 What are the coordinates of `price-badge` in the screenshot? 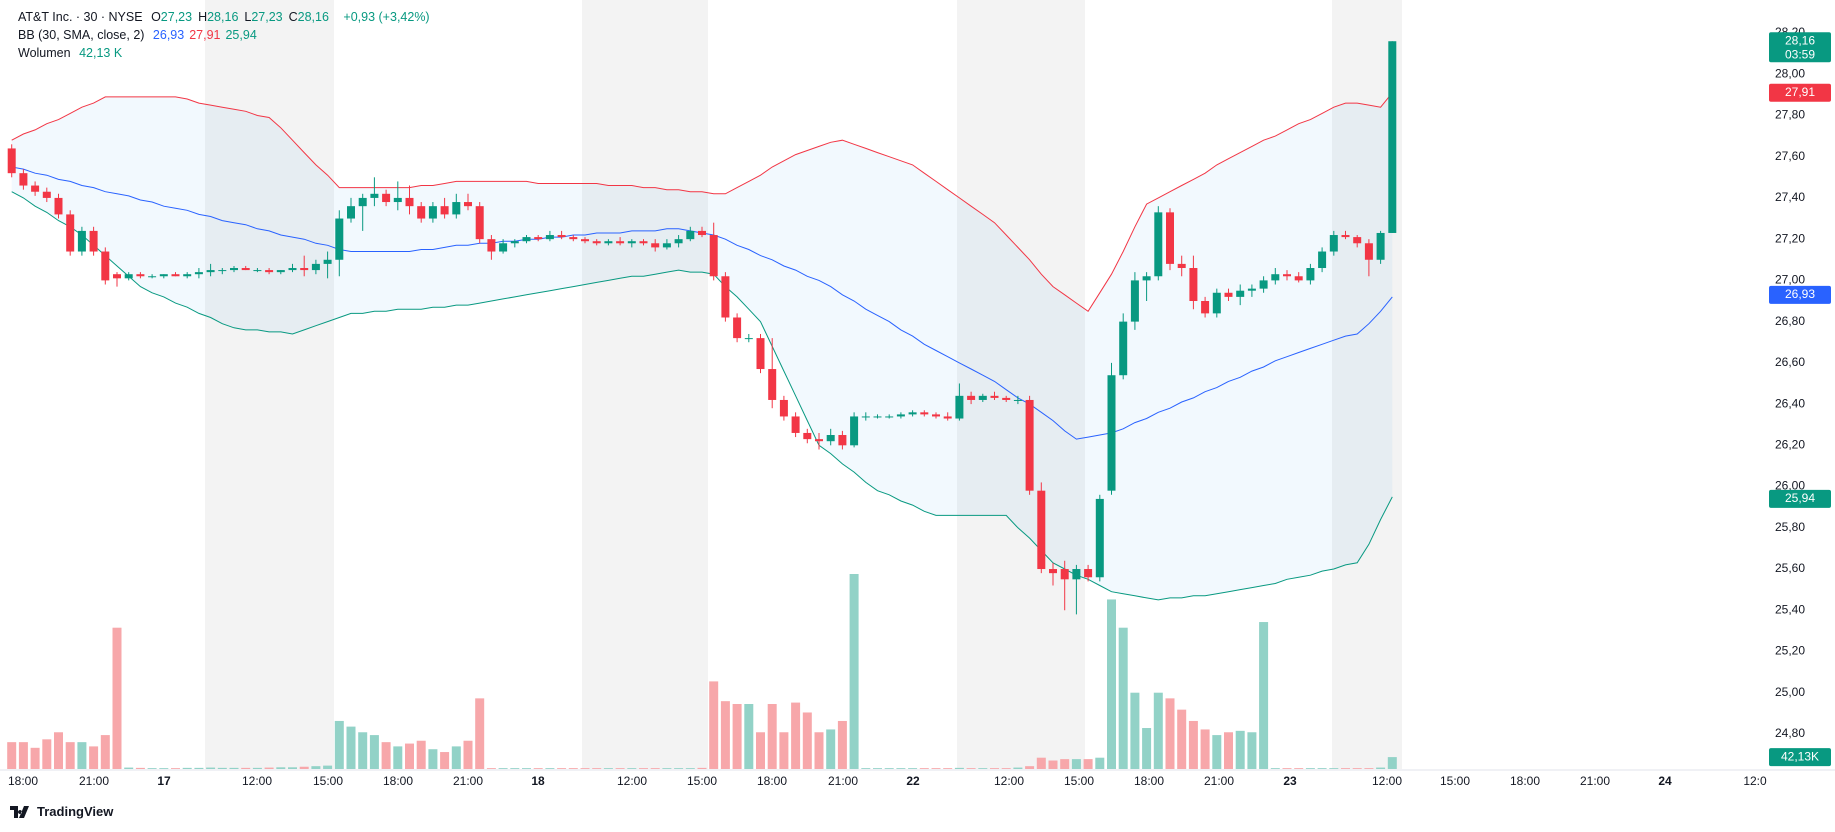 It's located at (1800, 294).